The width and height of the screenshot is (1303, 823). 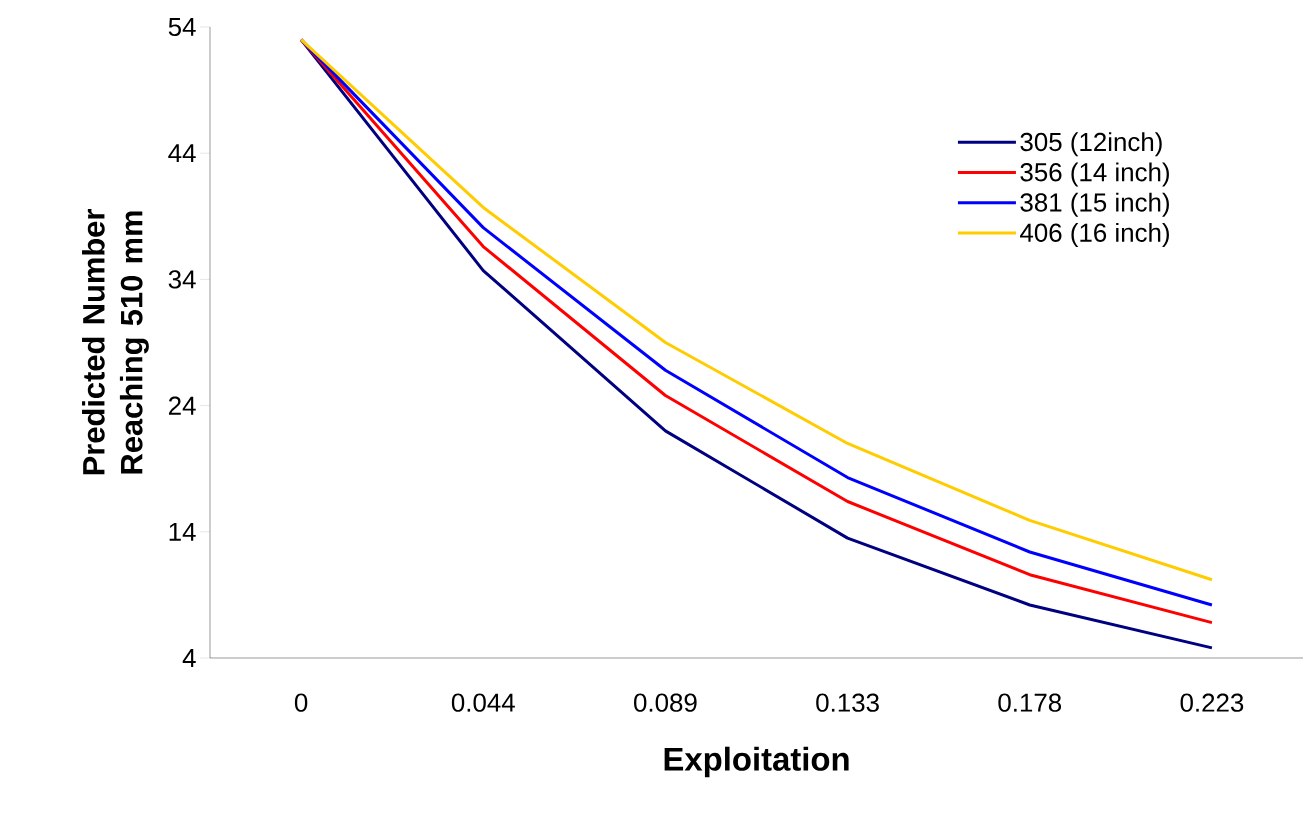 What do you see at coordinates (483, 702) in the screenshot?
I see `x-tick-label: 0.044` at bounding box center [483, 702].